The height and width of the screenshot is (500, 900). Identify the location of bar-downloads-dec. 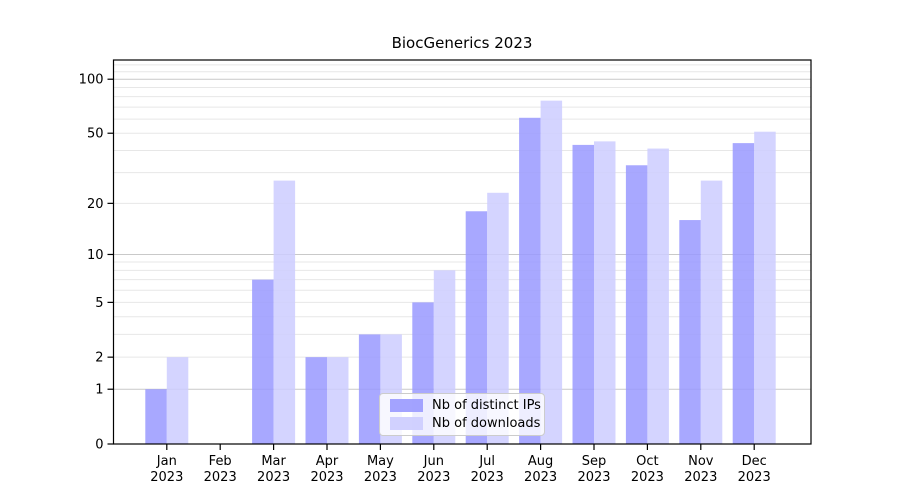
(765, 288).